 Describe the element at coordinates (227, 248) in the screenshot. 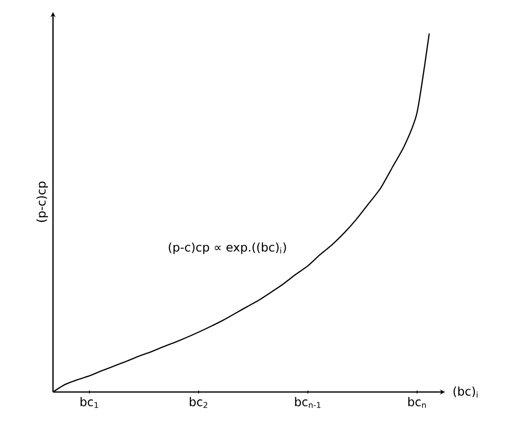

I see `annotation: (p-c)cp ∝ exp.((bc)$_{i}$)` at that location.